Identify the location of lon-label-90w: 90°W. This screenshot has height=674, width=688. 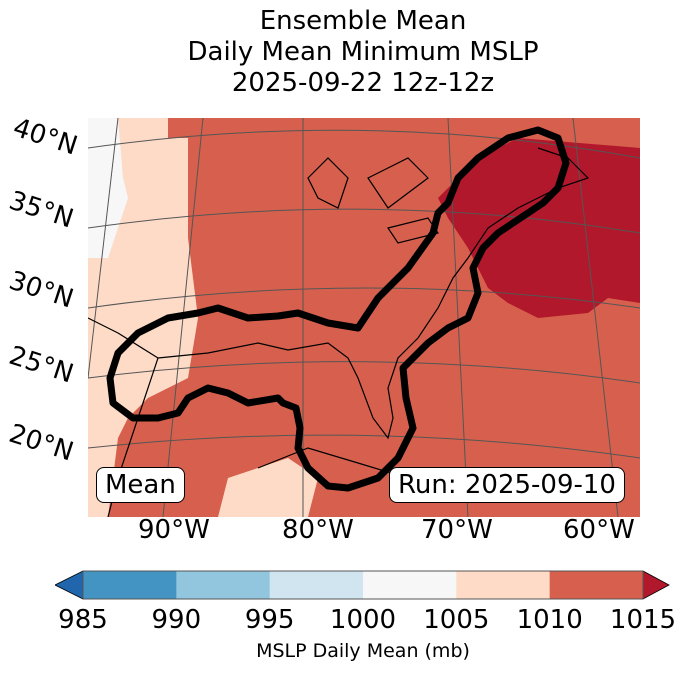
(174, 530).